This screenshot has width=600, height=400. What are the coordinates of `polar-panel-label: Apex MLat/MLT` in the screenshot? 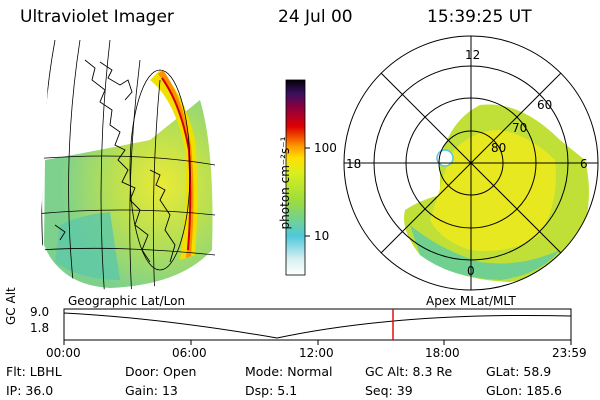 It's located at (471, 301).